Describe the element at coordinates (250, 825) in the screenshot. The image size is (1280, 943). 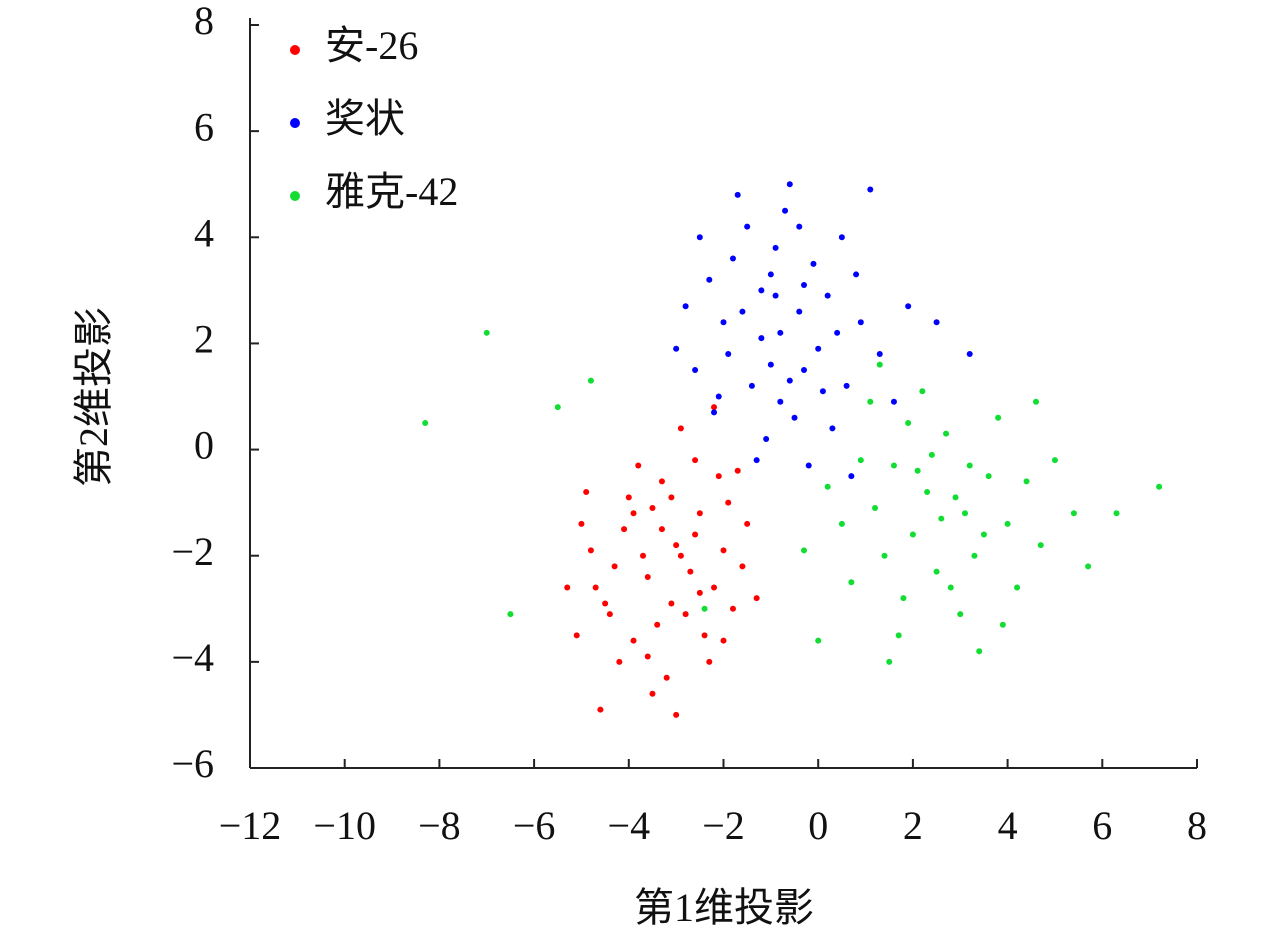
I see `x-tick-label: −12` at that location.